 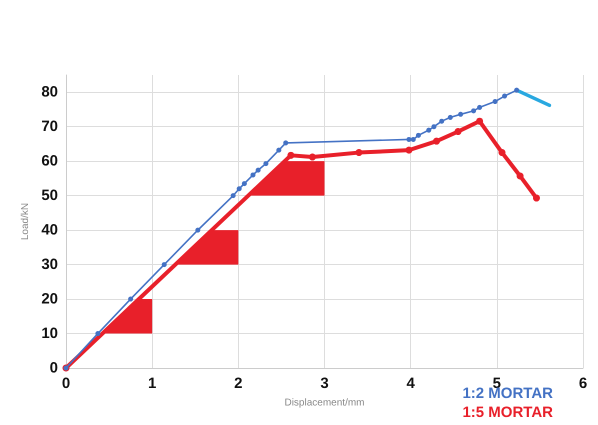 I want to click on x-tick-label: 3, so click(x=324, y=383).